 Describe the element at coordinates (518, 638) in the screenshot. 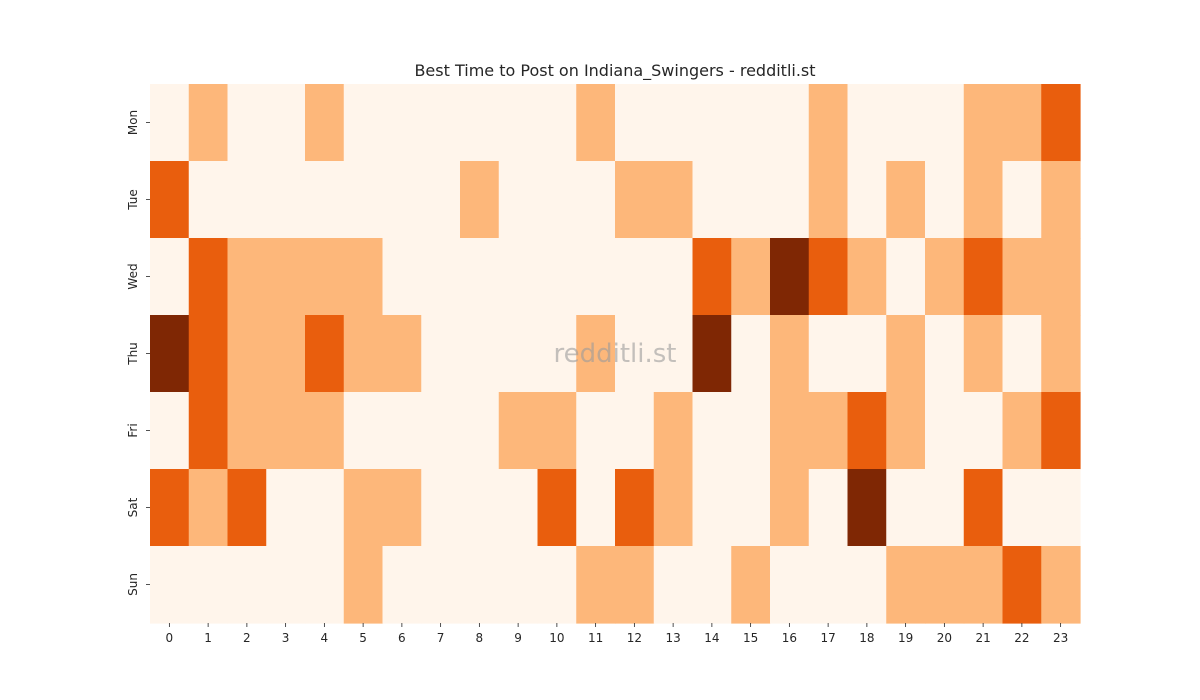

I see `x-tick-label: 9` at that location.